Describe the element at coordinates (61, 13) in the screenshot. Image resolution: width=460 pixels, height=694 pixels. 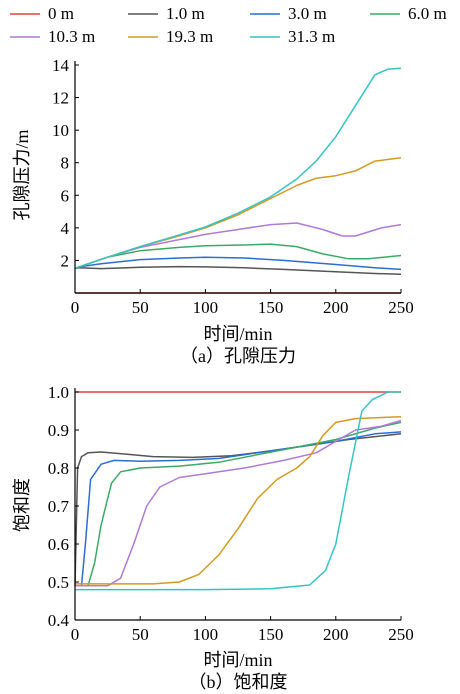
I see `legend-label: 0 m` at that location.